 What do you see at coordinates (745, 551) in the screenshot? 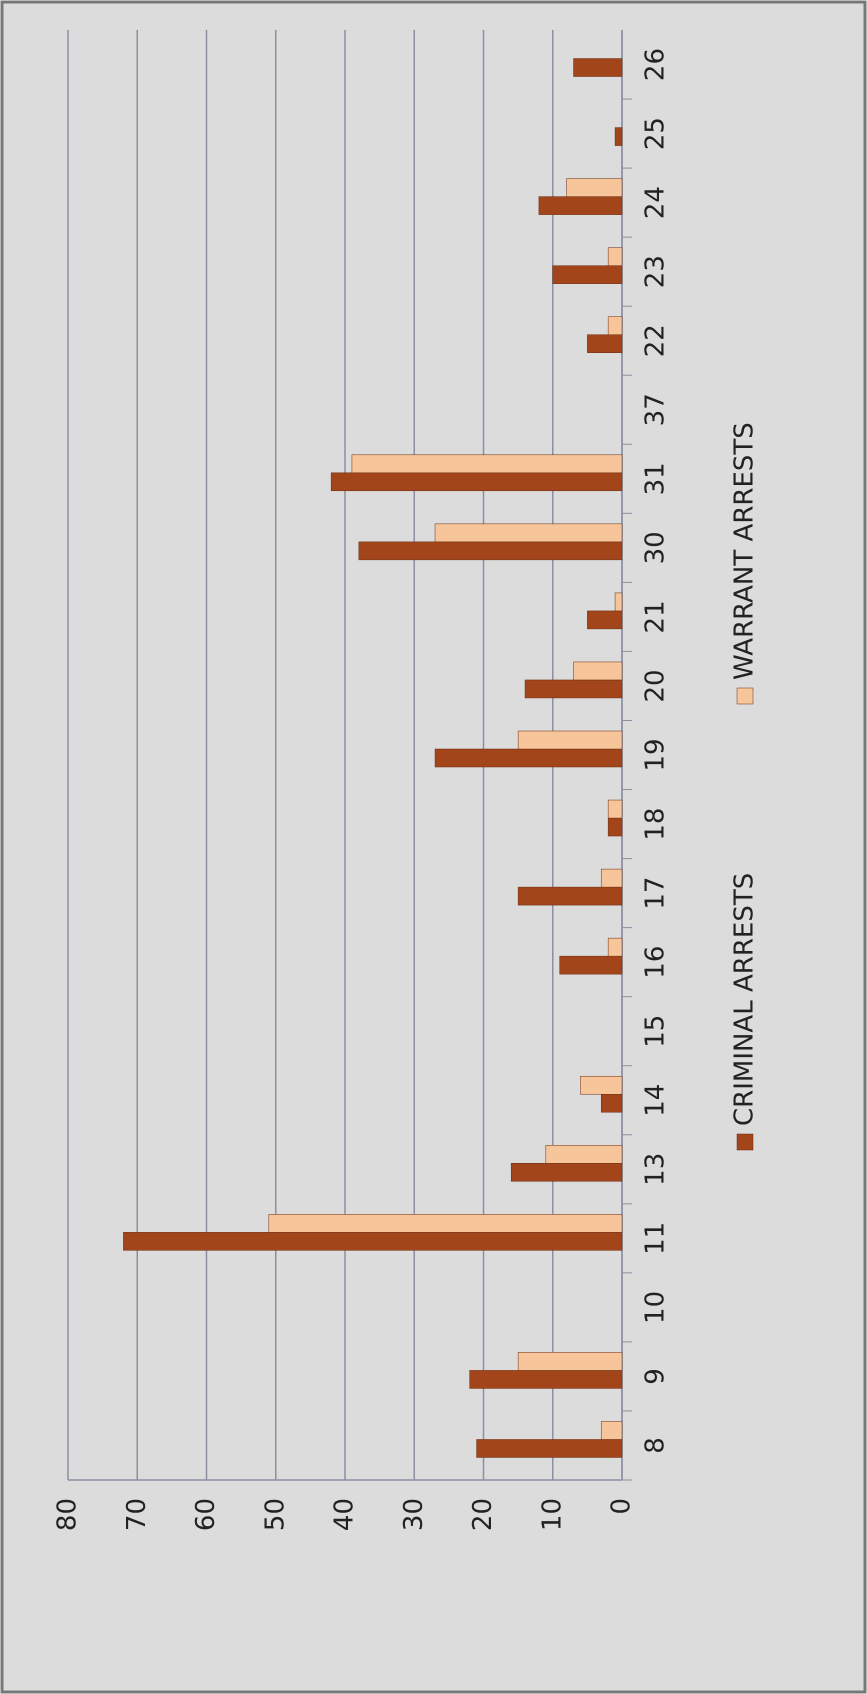
I see `legend-label: WARRANT ARRESTS` at bounding box center [745, 551].